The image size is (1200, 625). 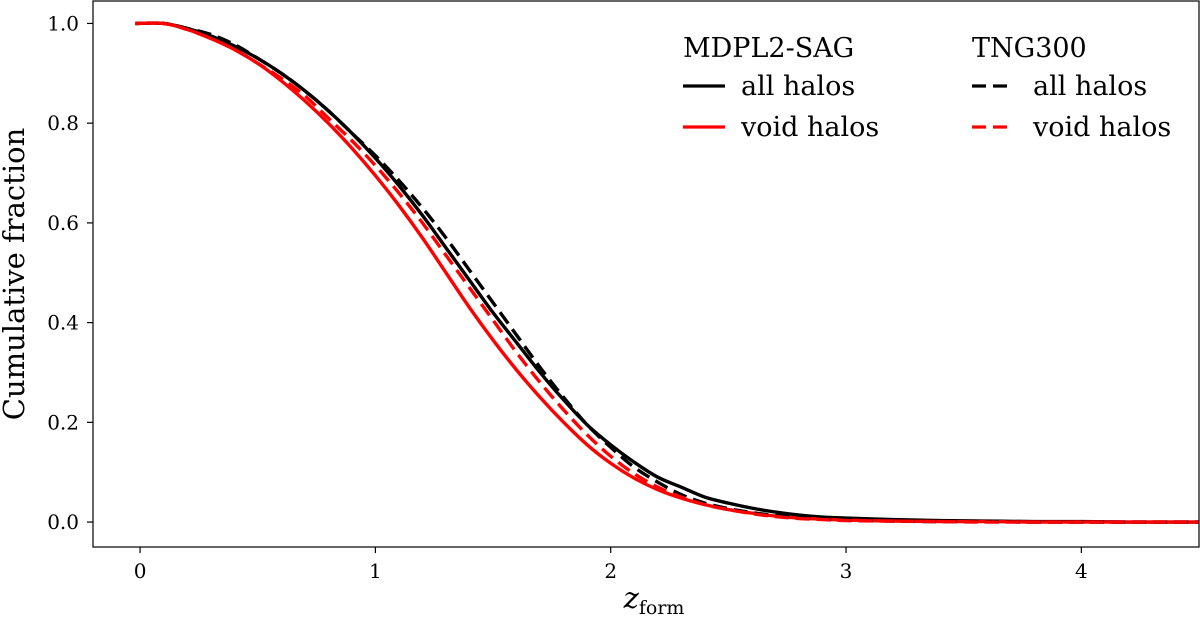 What do you see at coordinates (798, 86) in the screenshot?
I see `legend-label-mdpl2-all: all halos` at bounding box center [798, 86].